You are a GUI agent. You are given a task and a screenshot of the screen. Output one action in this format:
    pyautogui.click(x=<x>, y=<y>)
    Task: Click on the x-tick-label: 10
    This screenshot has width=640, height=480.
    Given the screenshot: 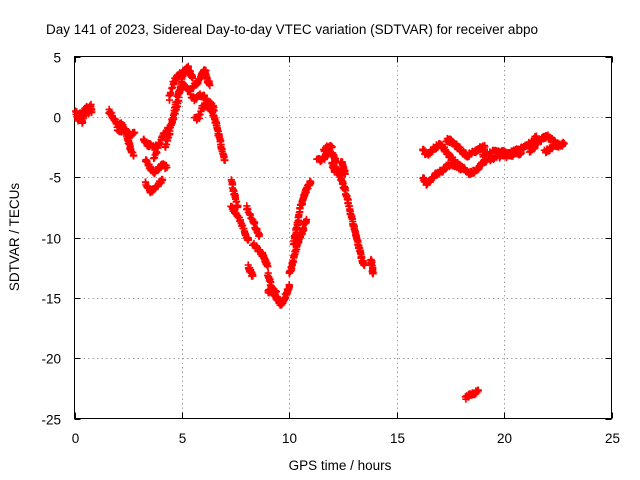 What is the action you would take?
    pyautogui.click(x=289, y=438)
    